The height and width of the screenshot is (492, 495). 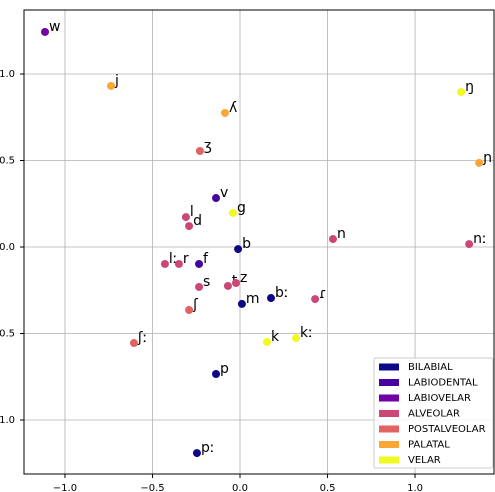 What do you see at coordinates (328, 487) in the screenshot?
I see `x-tick-label: 0.5` at bounding box center [328, 487].